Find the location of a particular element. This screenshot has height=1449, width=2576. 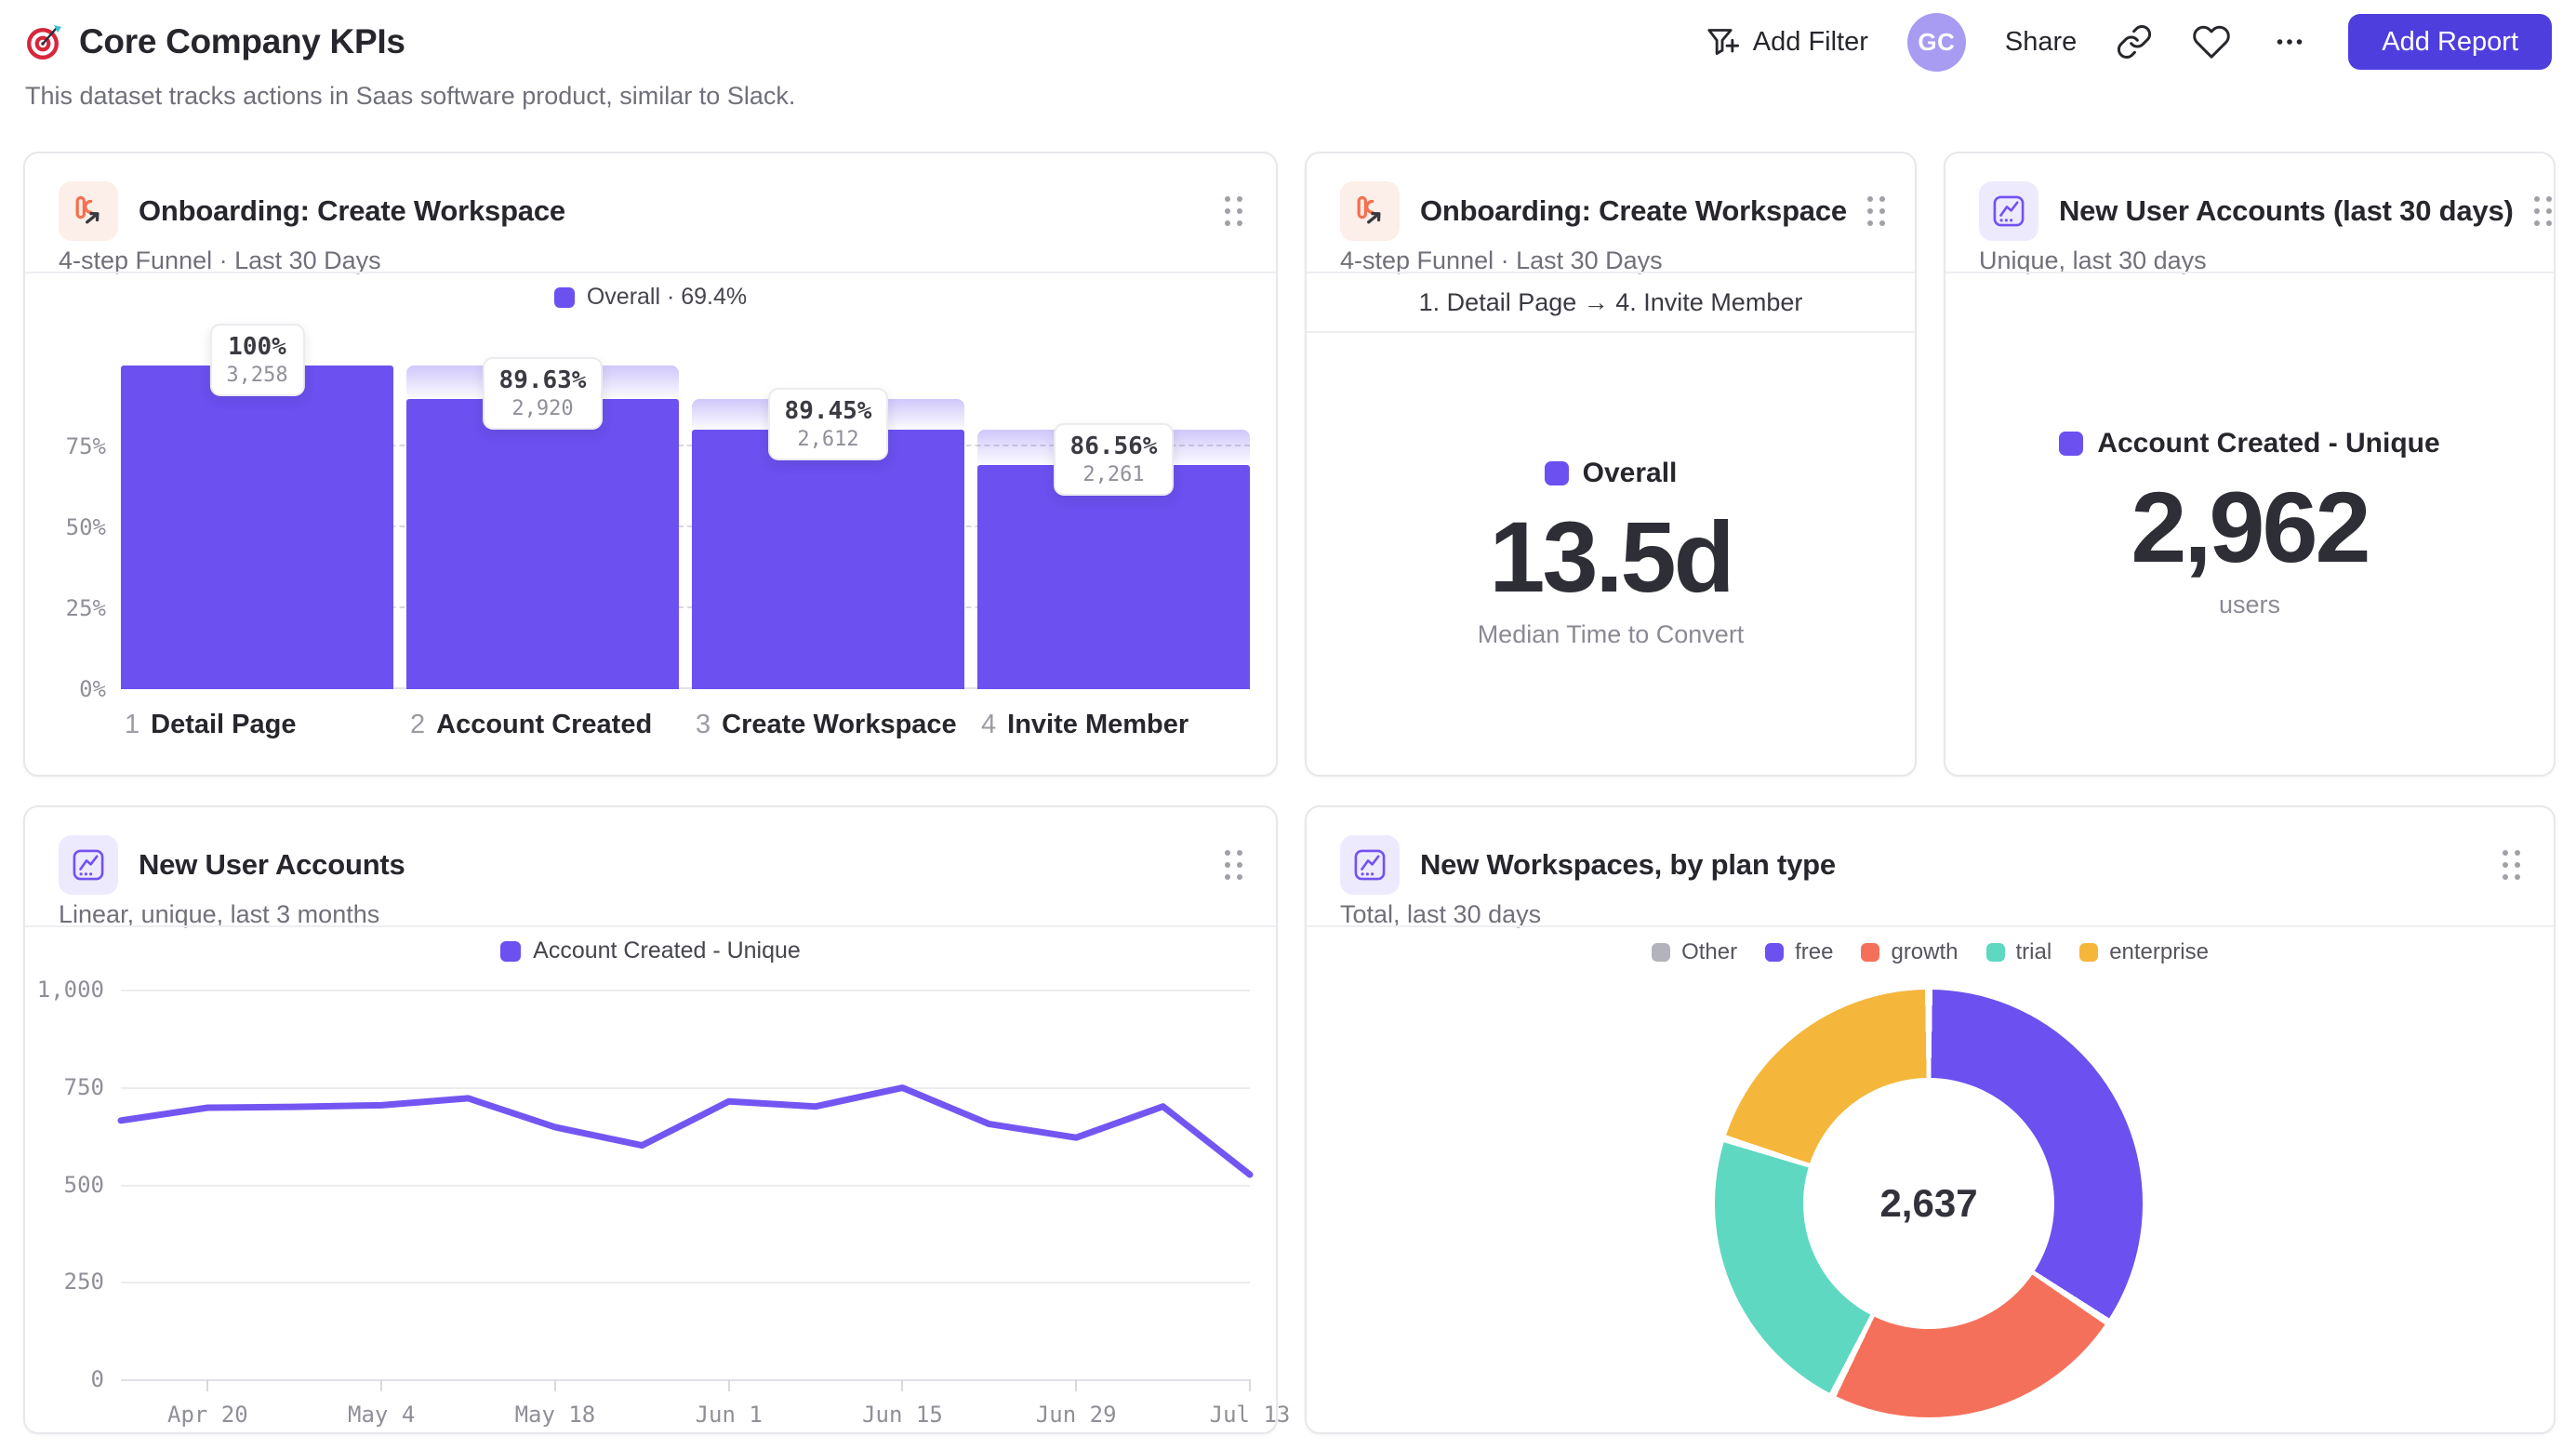

y-axis-label: 75% is located at coordinates (85, 446).